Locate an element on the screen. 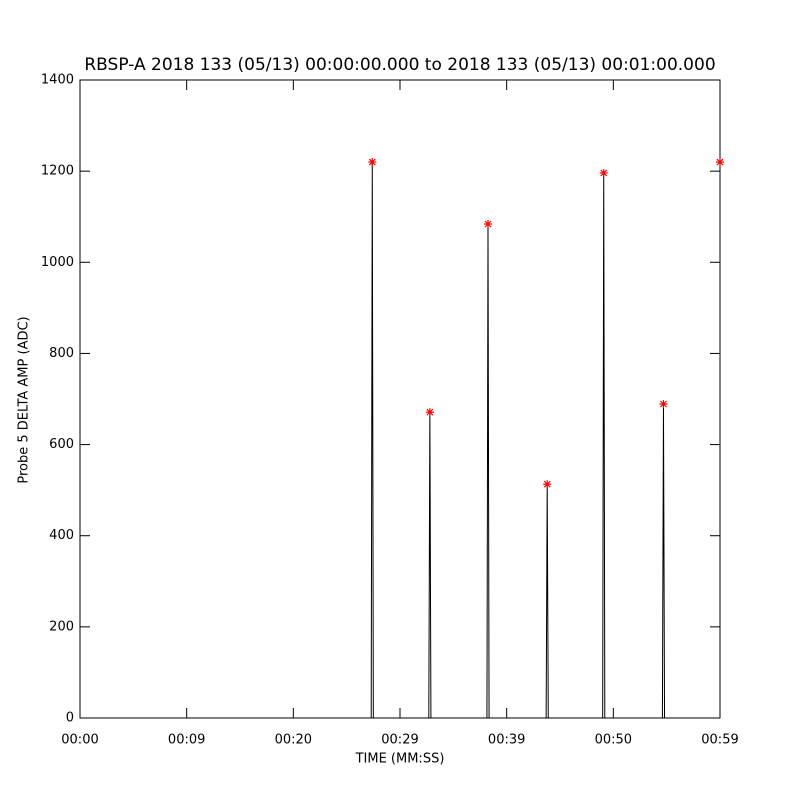  y-tick-label: 1000 is located at coordinates (57, 262).